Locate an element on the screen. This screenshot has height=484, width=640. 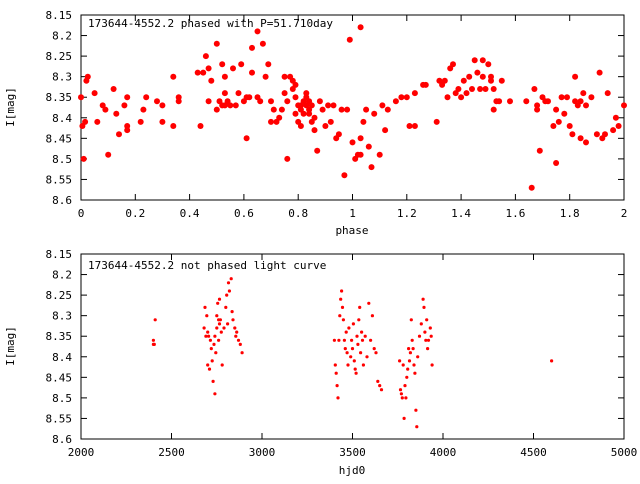
y-tick-label: 8.35 is located at coordinates (59, 336).